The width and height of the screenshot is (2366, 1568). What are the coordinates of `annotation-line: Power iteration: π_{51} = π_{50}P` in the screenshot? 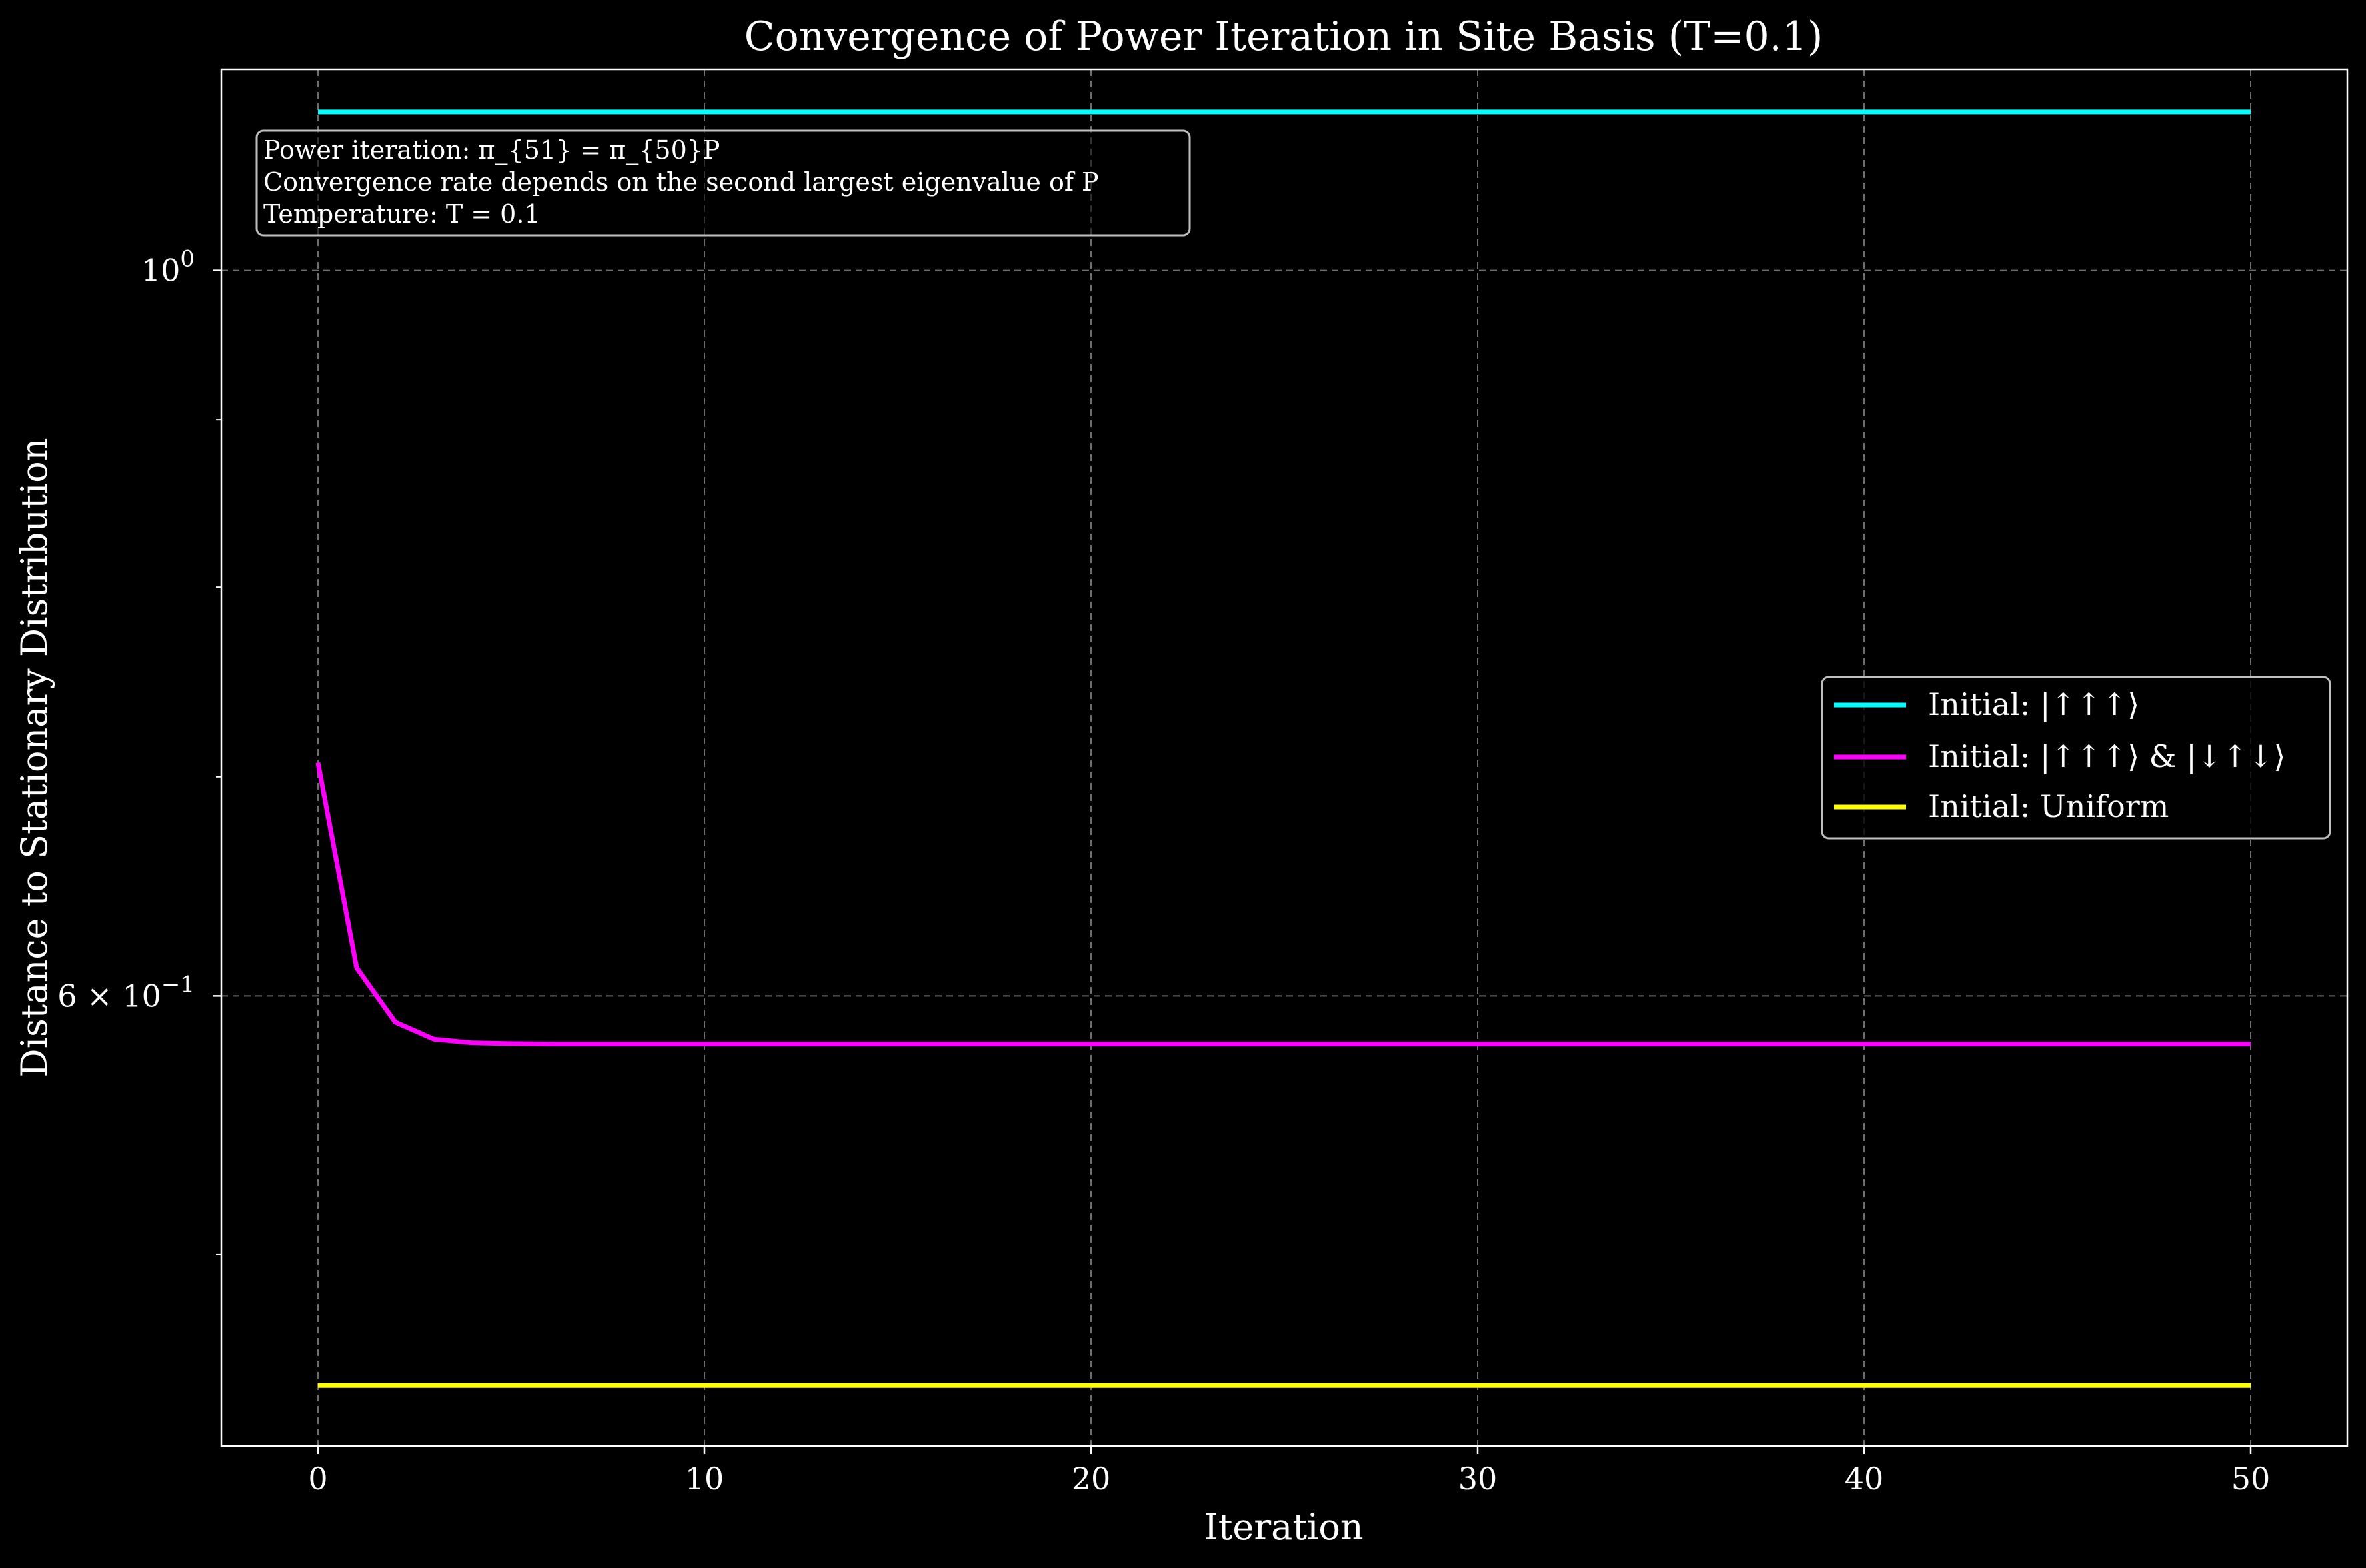 It's located at (492, 150).